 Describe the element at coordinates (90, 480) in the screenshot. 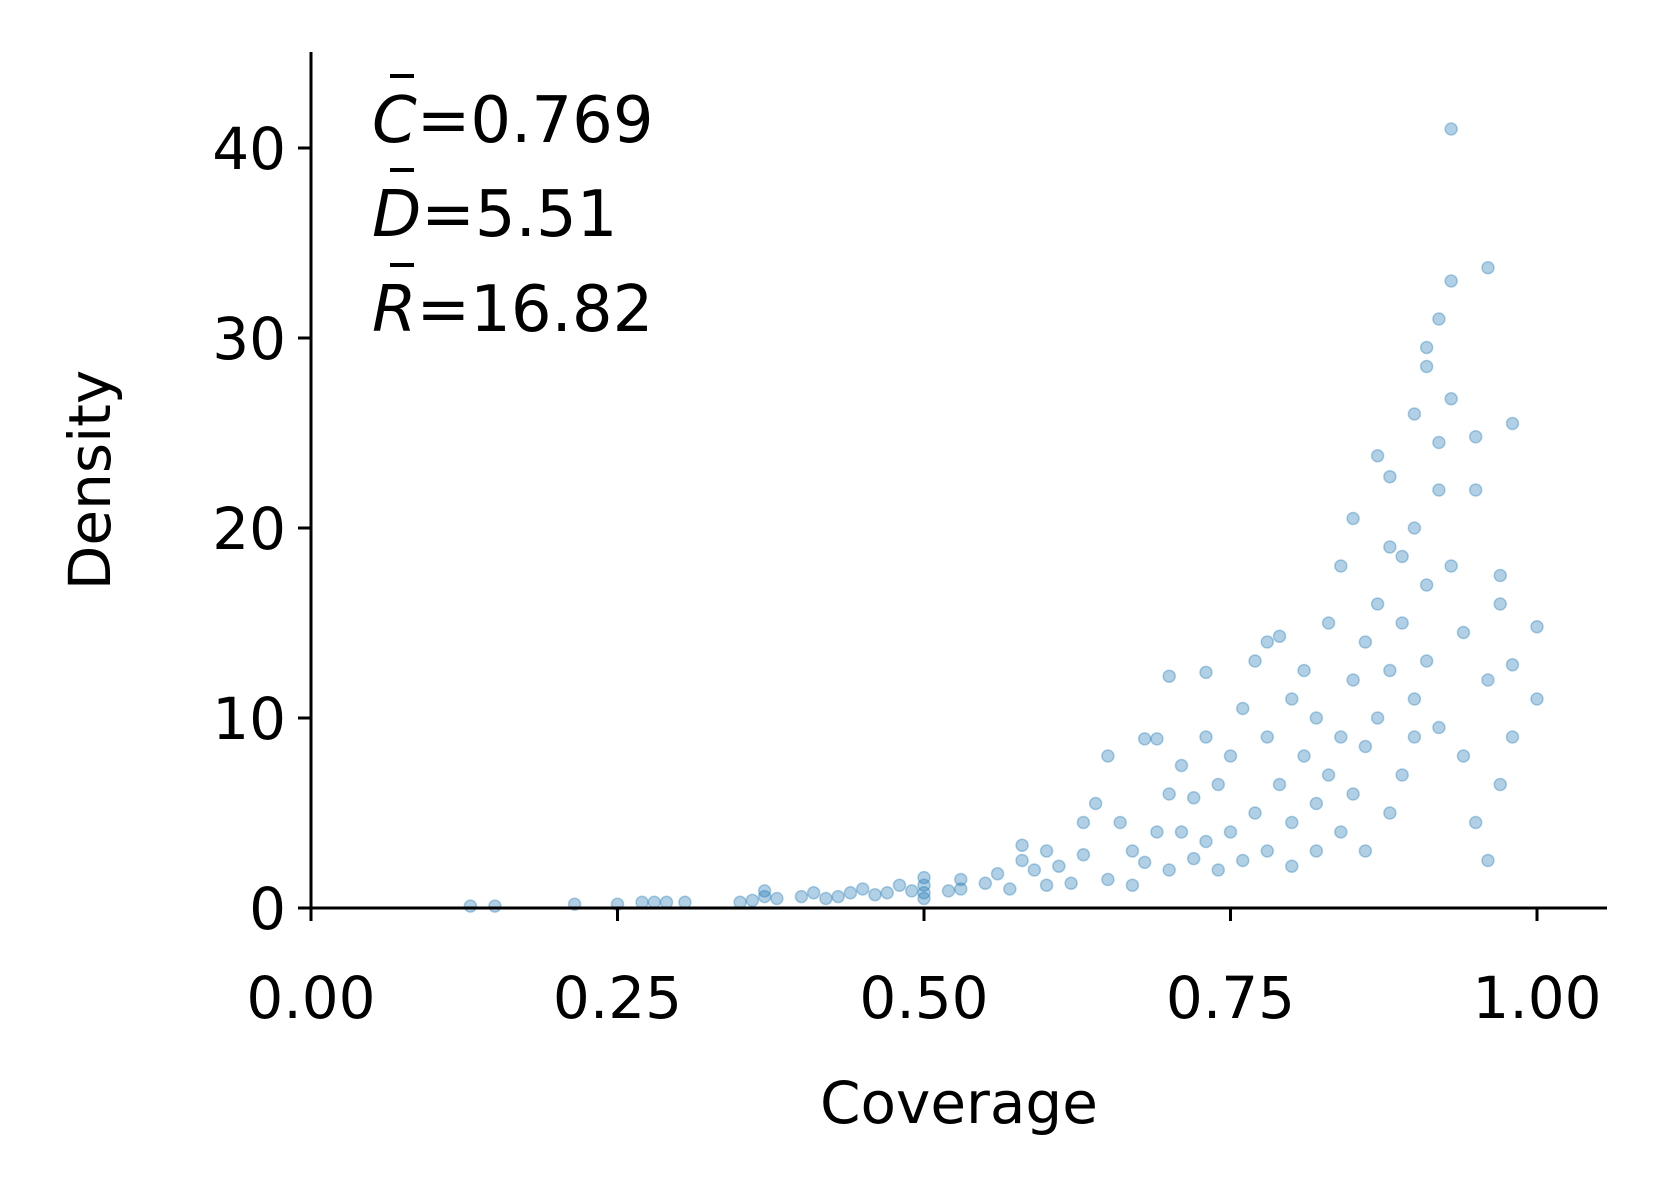

I see `y-axis-label: Density` at that location.